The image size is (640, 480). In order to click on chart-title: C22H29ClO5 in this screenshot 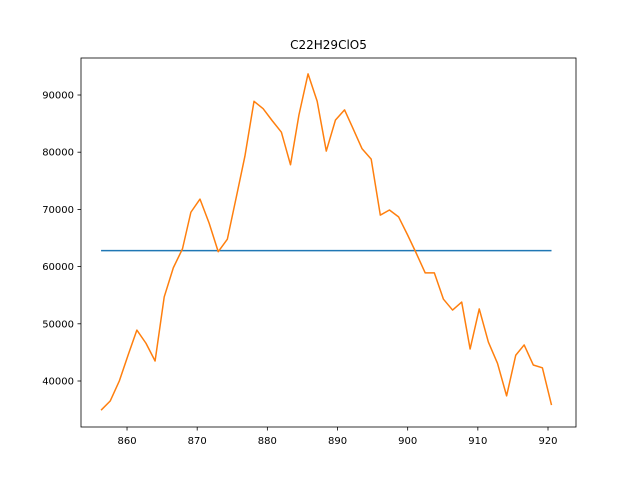, I will do `click(328, 45)`.